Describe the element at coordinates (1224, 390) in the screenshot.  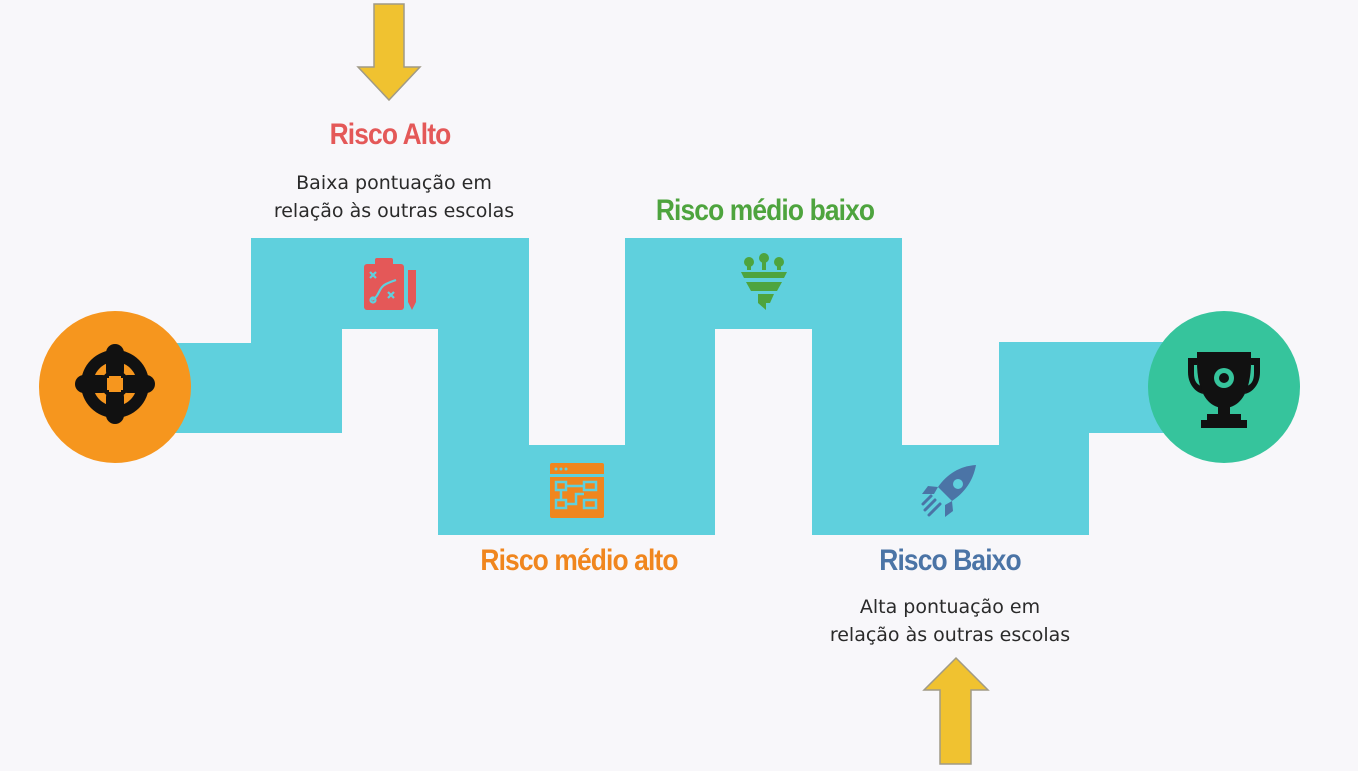
I see `trophy-icon` at that location.